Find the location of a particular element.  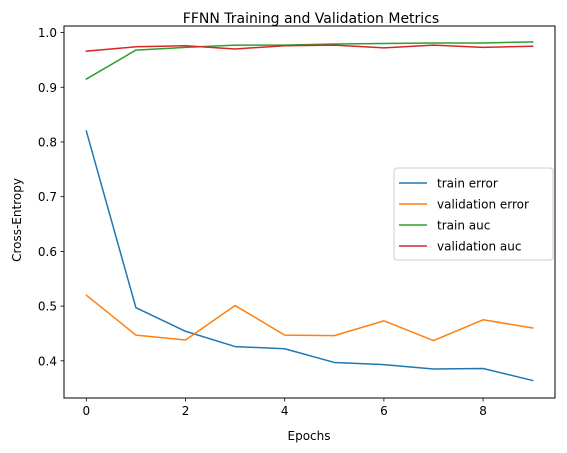

legend-box is located at coordinates (473, 214).